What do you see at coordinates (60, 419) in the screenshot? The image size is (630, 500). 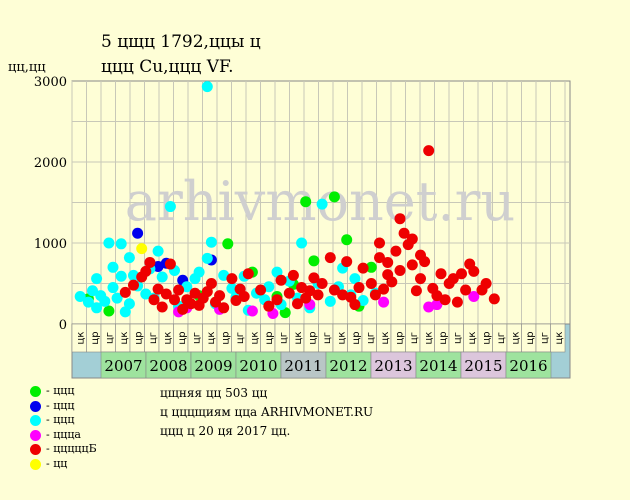 I see `legend-label: - ццц` at bounding box center [60, 419].